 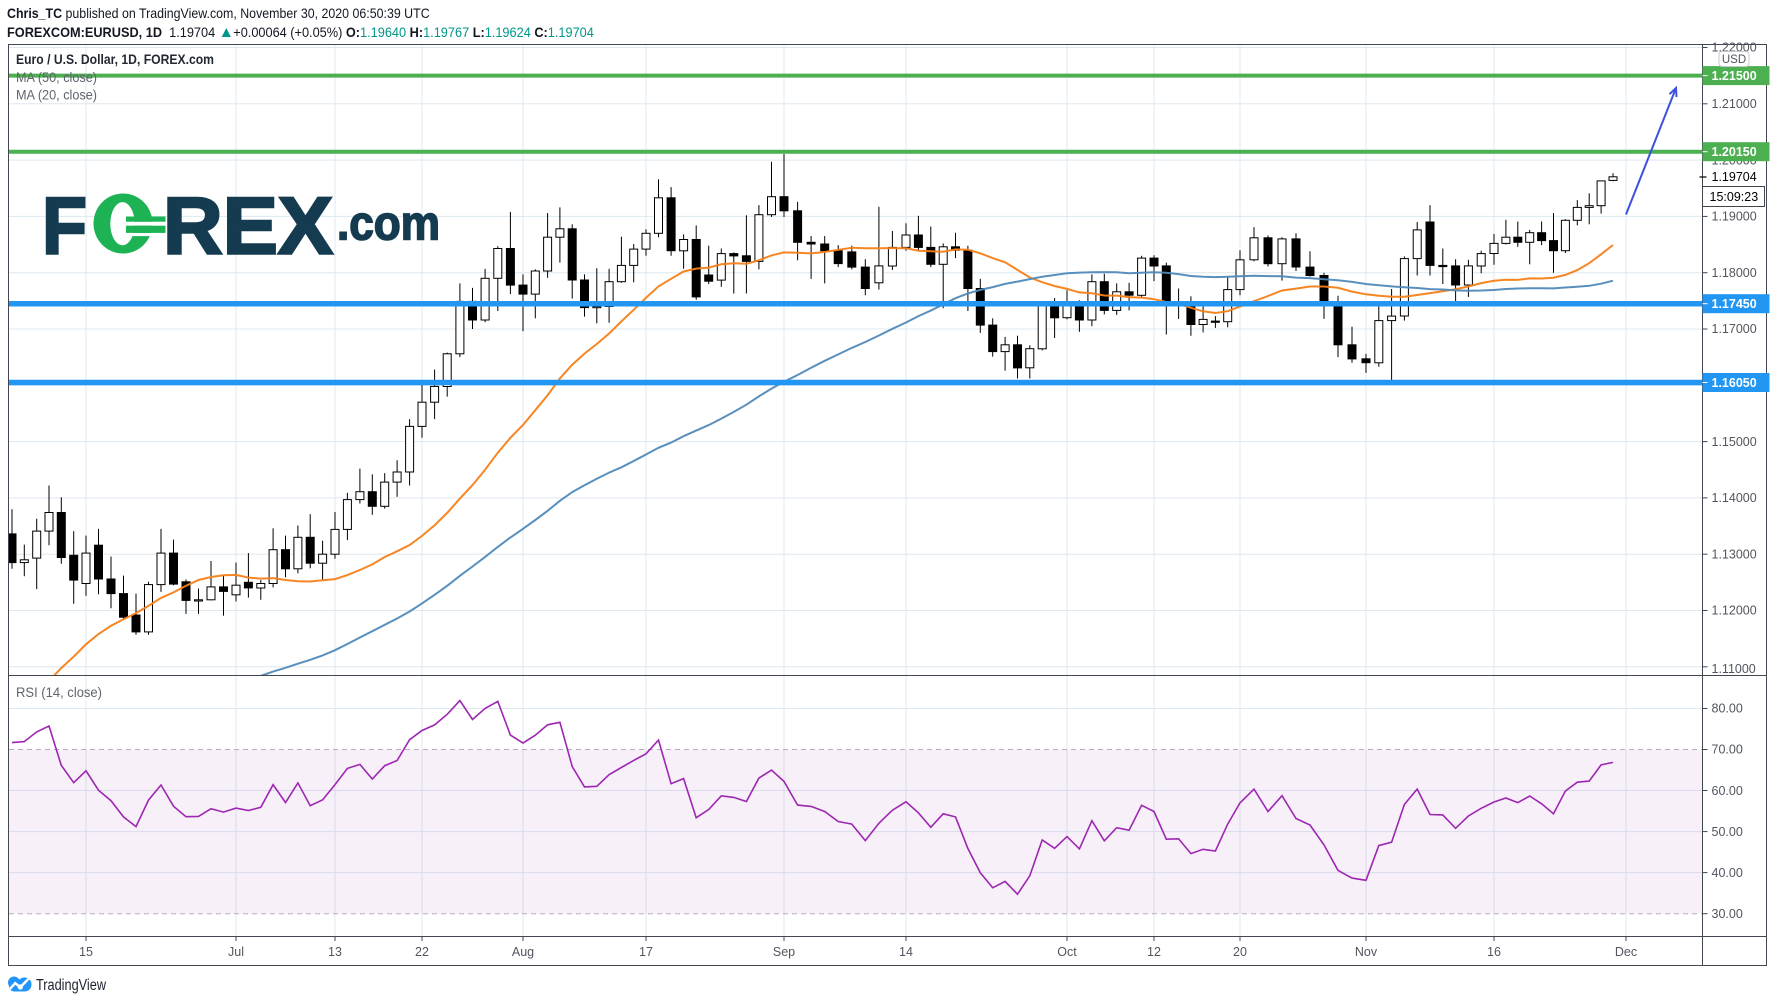 I want to click on svg-text: 1.14000, so click(x=1734, y=498).